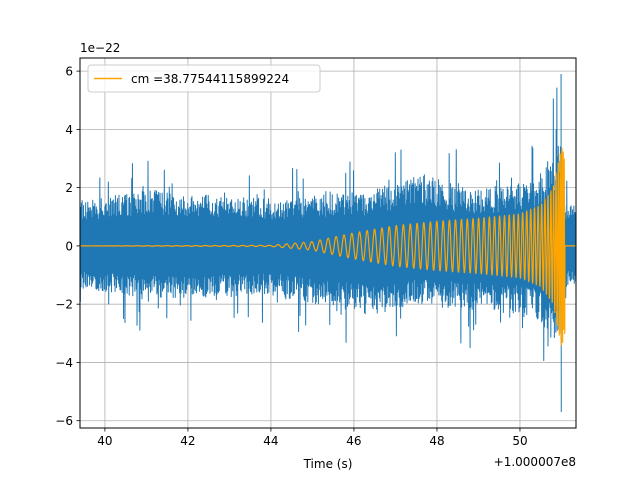 The height and width of the screenshot is (480, 640). Describe the element at coordinates (104, 441) in the screenshot. I see `x-tick-label: 40` at that location.